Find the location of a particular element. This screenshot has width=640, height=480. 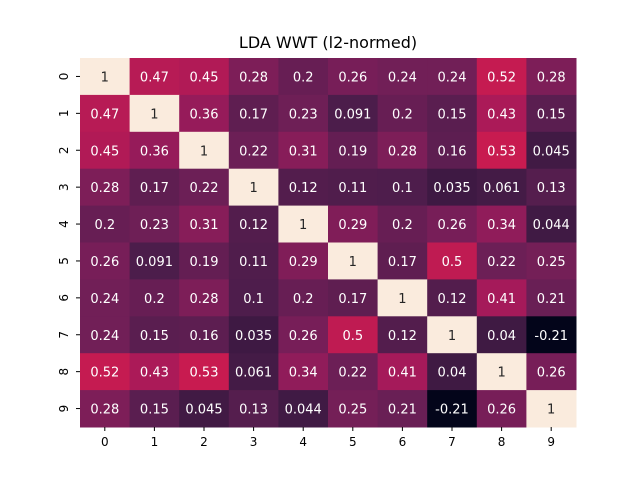

data-label-2-6: 0.28 is located at coordinates (402, 151).